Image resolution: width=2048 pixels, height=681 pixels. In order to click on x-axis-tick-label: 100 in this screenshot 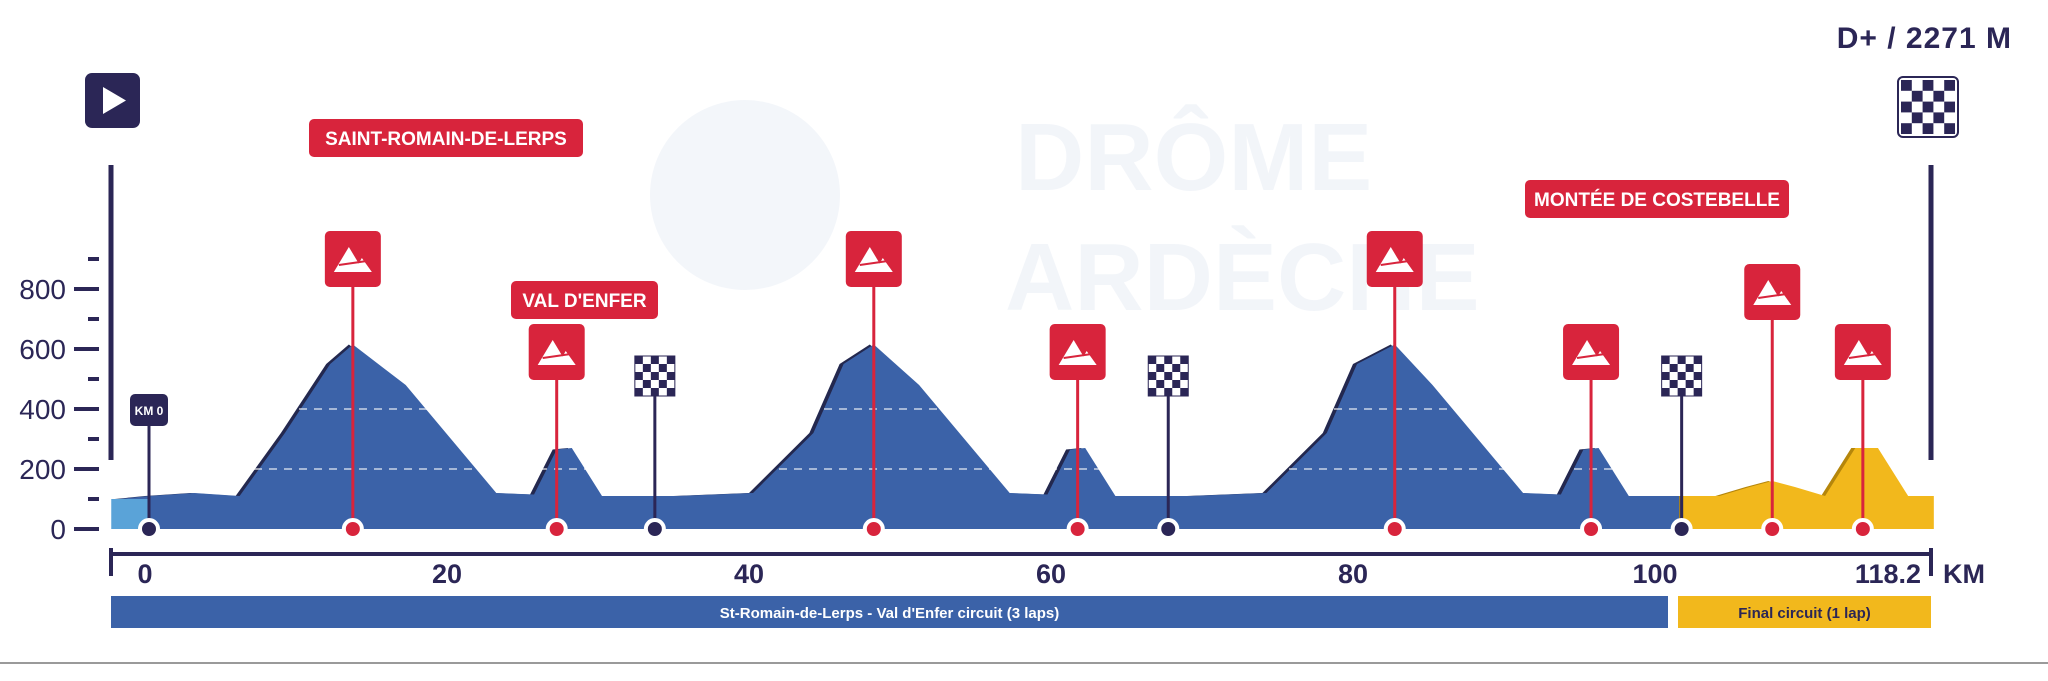, I will do `click(1654, 574)`.